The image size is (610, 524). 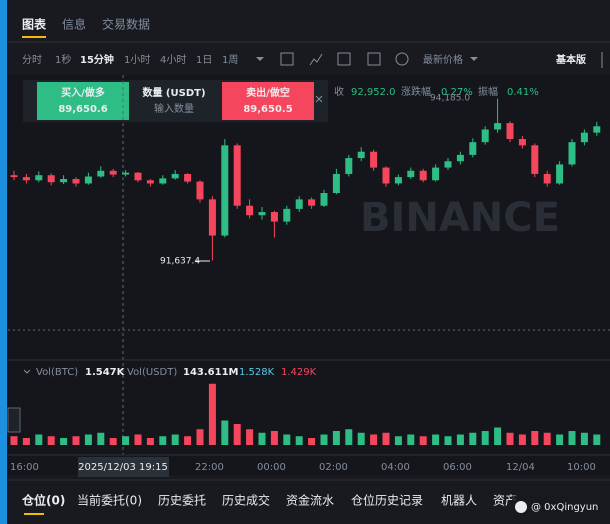 What do you see at coordinates (97, 59) in the screenshot?
I see `interval: 15分钟` at bounding box center [97, 59].